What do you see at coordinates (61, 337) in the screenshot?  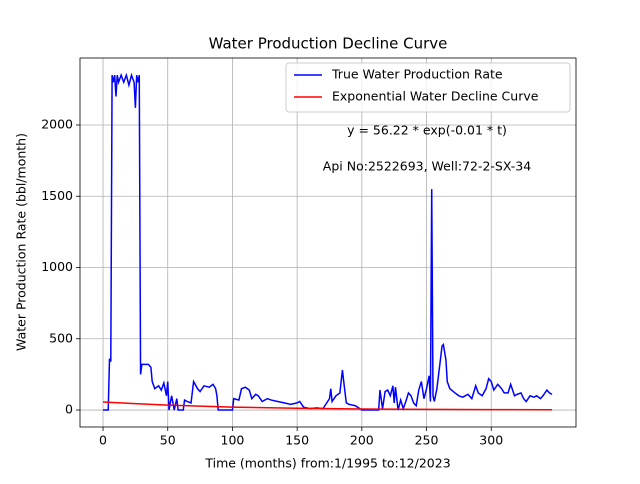 I see `y-tick-label: 500` at bounding box center [61, 337].